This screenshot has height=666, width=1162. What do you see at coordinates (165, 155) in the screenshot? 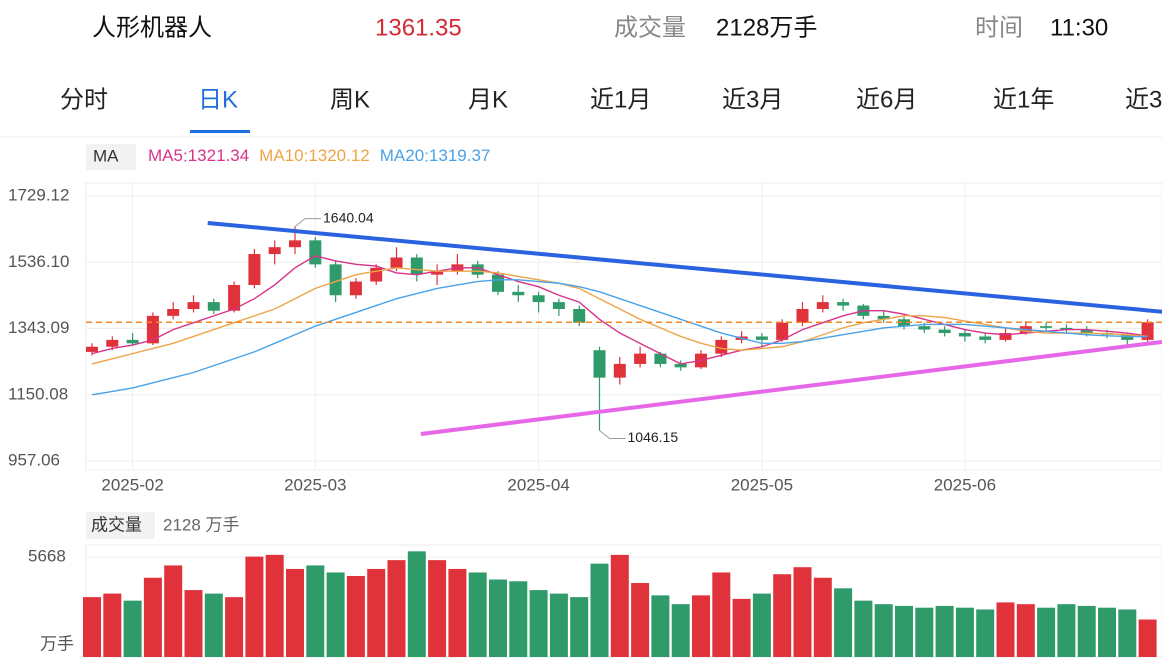
I see `ma-name: MA5` at bounding box center [165, 155].